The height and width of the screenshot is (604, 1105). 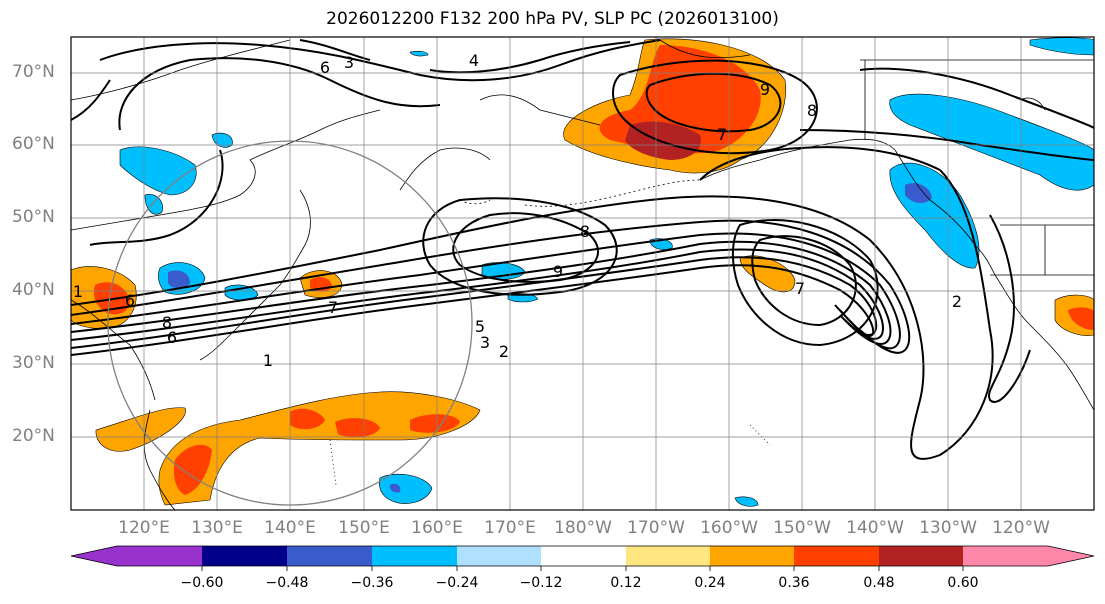 I want to click on lon-label-180w: 180°W, so click(x=583, y=528).